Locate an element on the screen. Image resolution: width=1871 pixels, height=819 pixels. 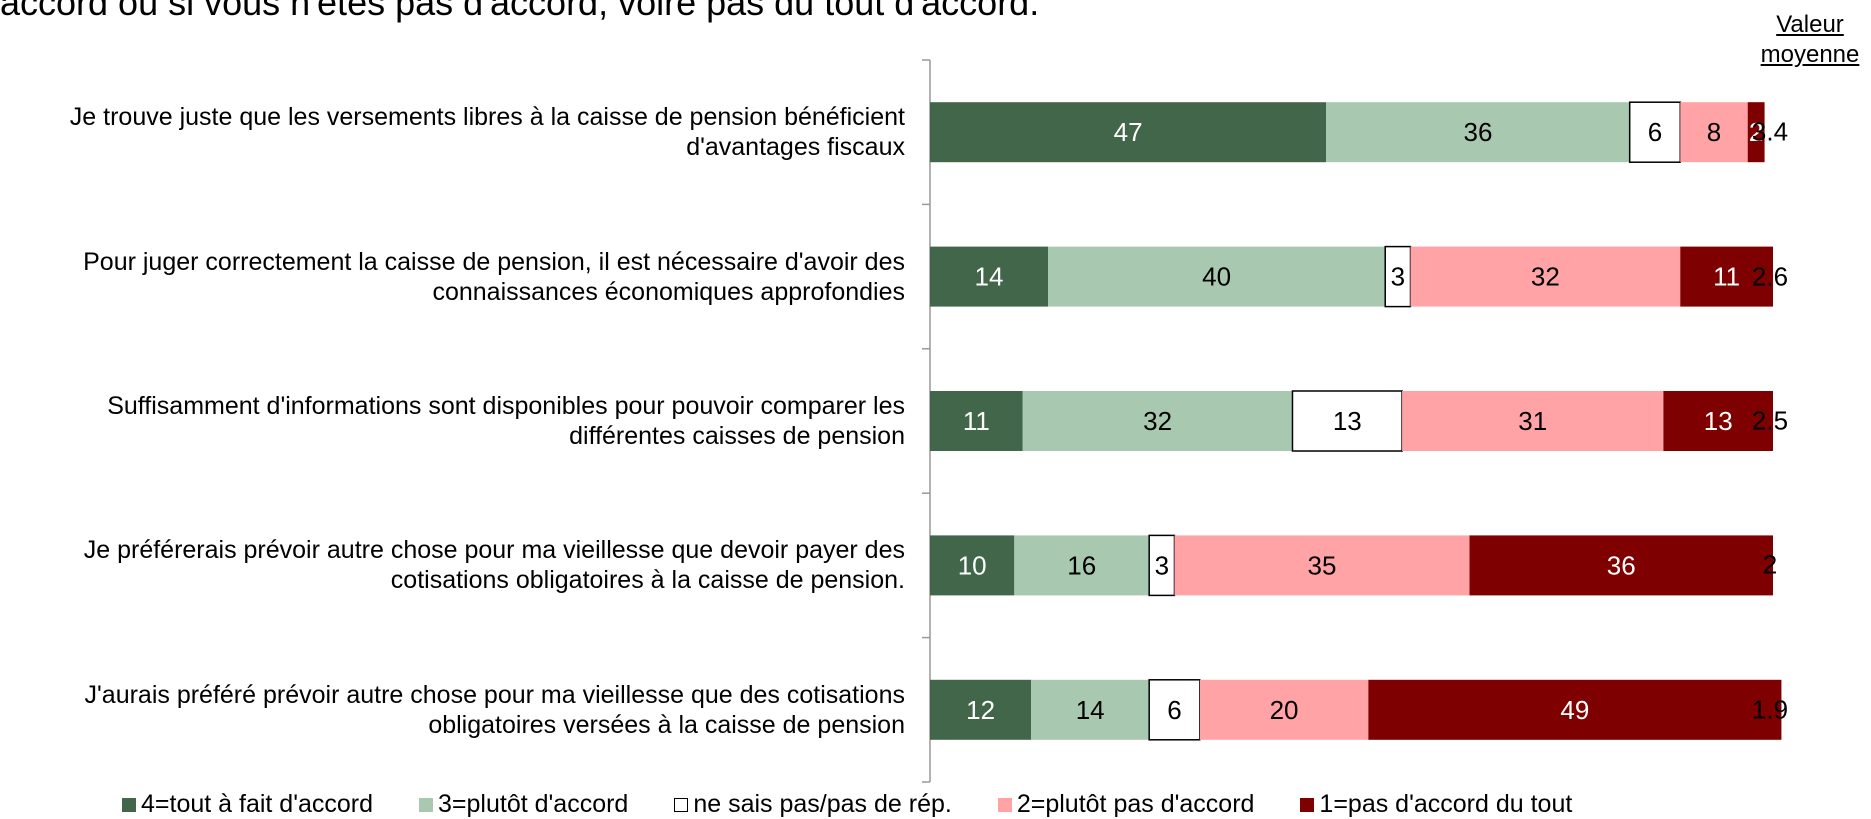
data-label: 16 is located at coordinates (1081, 565).